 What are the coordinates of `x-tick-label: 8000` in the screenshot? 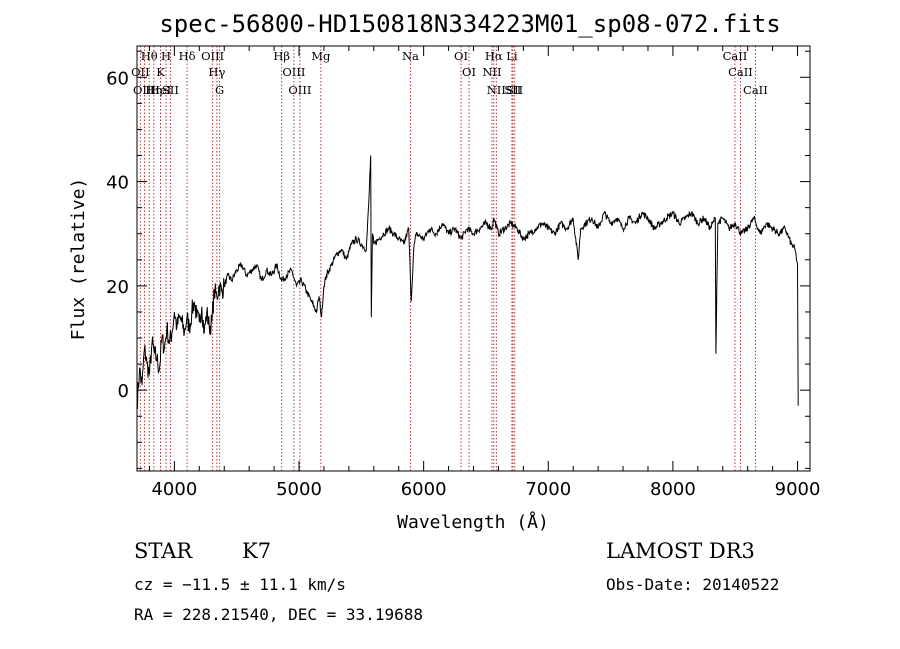 It's located at (673, 489).